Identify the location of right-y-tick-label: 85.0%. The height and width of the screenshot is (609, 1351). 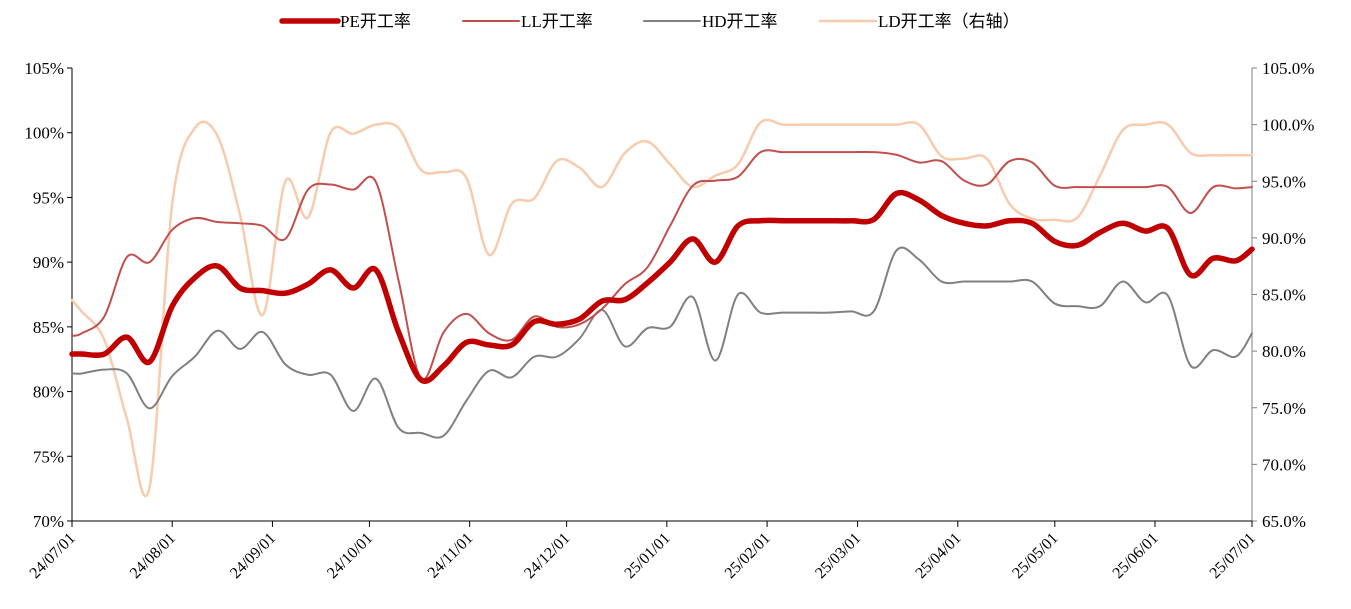
(1284, 295).